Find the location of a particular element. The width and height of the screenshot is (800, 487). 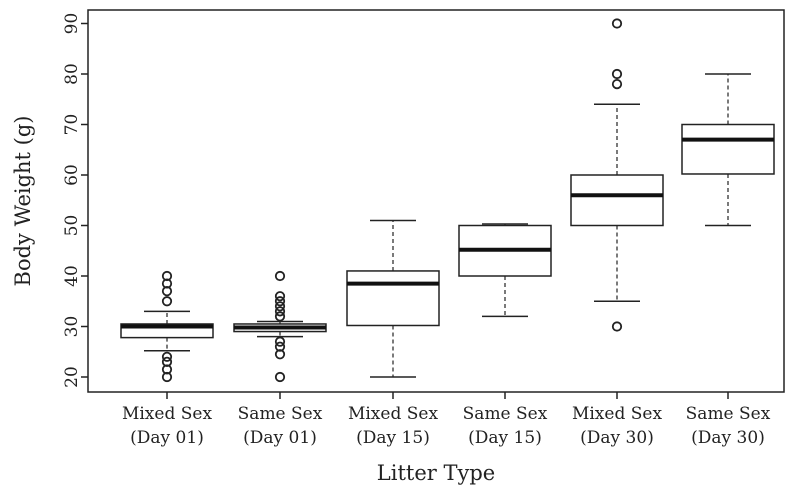

y-tick-label: 60 is located at coordinates (72, 175).